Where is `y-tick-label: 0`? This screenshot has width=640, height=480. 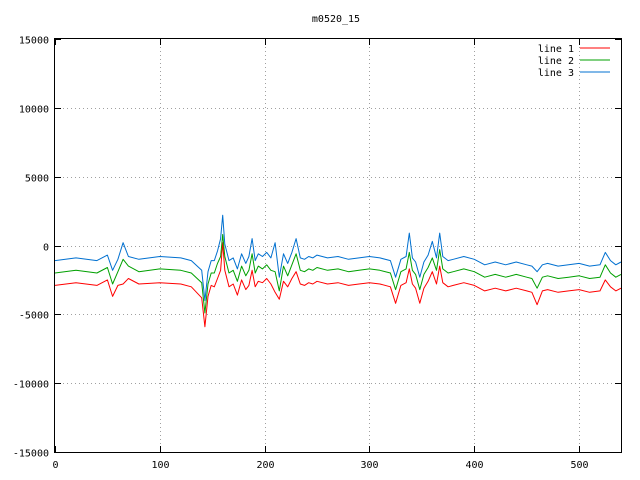
y-tick-label: 0 is located at coordinates (46, 248).